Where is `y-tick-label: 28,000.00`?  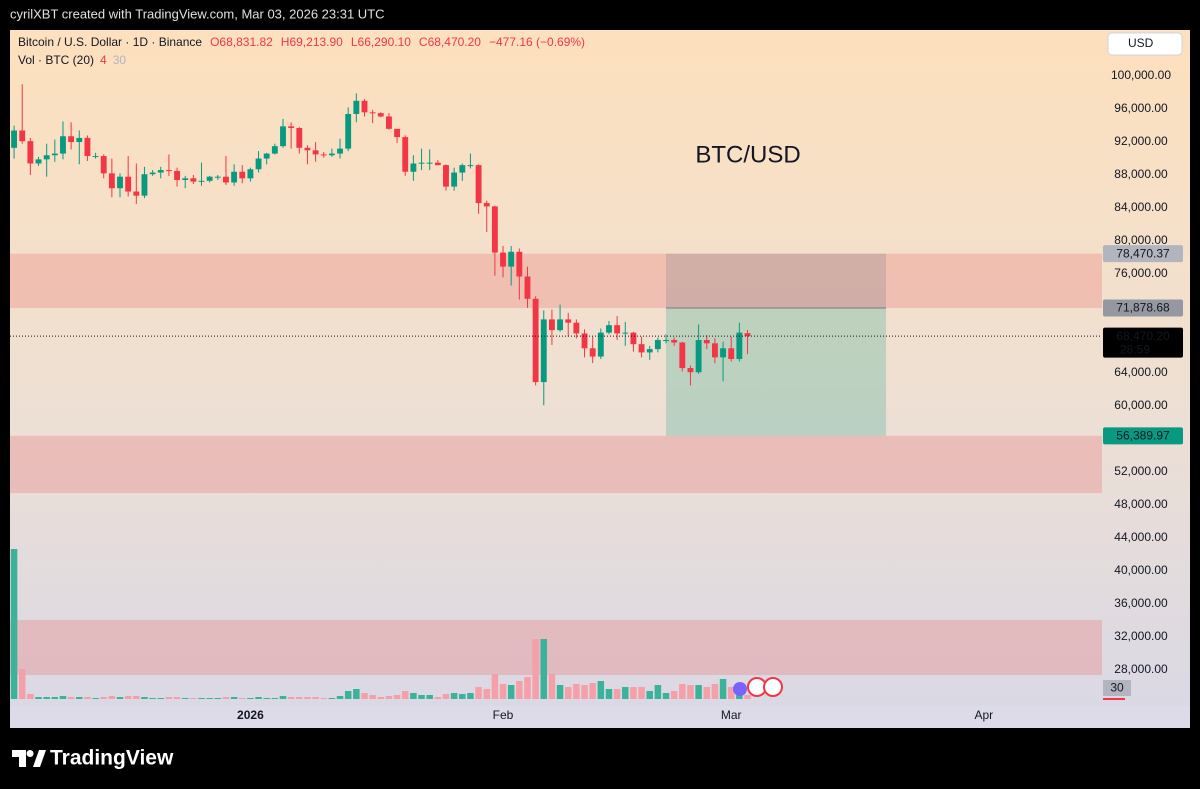 y-tick-label: 28,000.00 is located at coordinates (1141, 669).